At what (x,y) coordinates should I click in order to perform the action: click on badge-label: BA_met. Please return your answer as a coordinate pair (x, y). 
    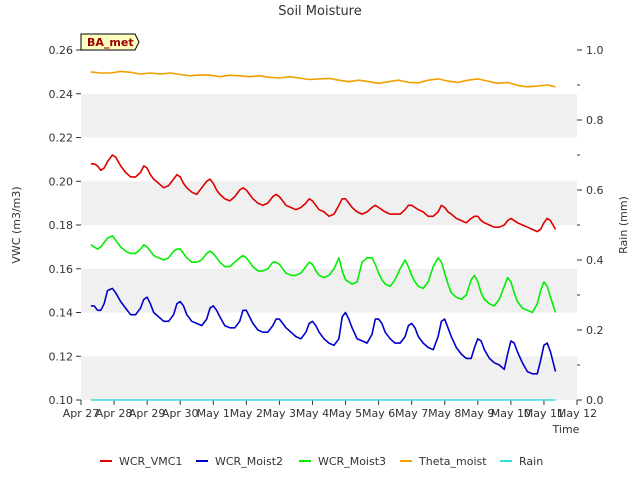
    Looking at the image, I should click on (110, 42).